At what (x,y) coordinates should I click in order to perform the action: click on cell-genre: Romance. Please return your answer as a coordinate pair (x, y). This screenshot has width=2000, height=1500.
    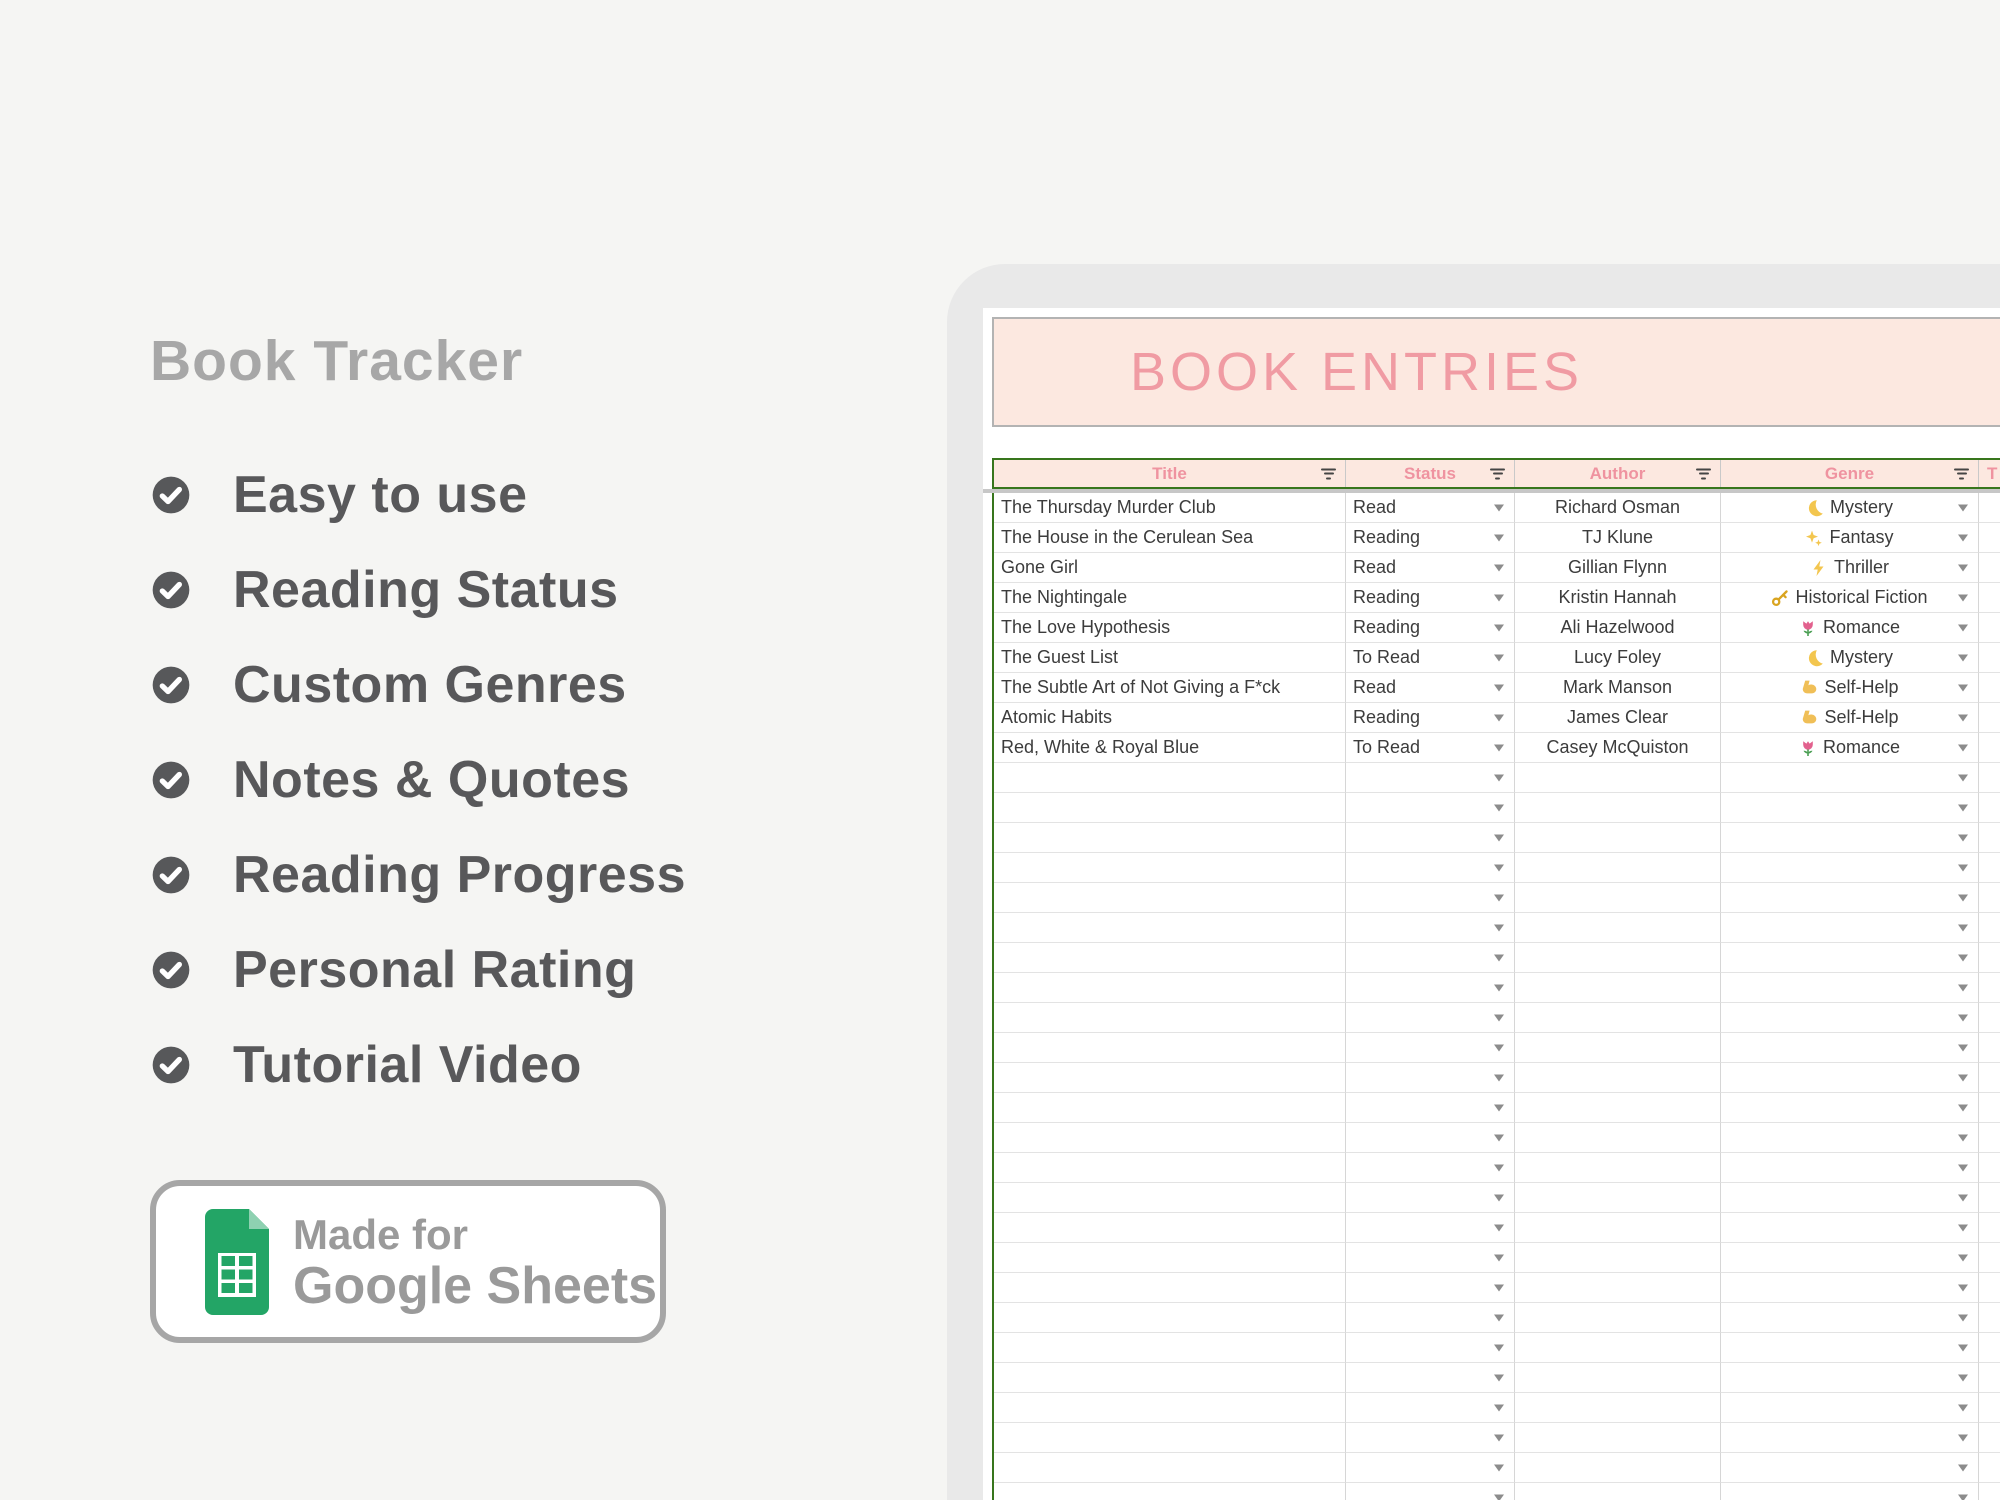
    Looking at the image, I should click on (1850, 628).